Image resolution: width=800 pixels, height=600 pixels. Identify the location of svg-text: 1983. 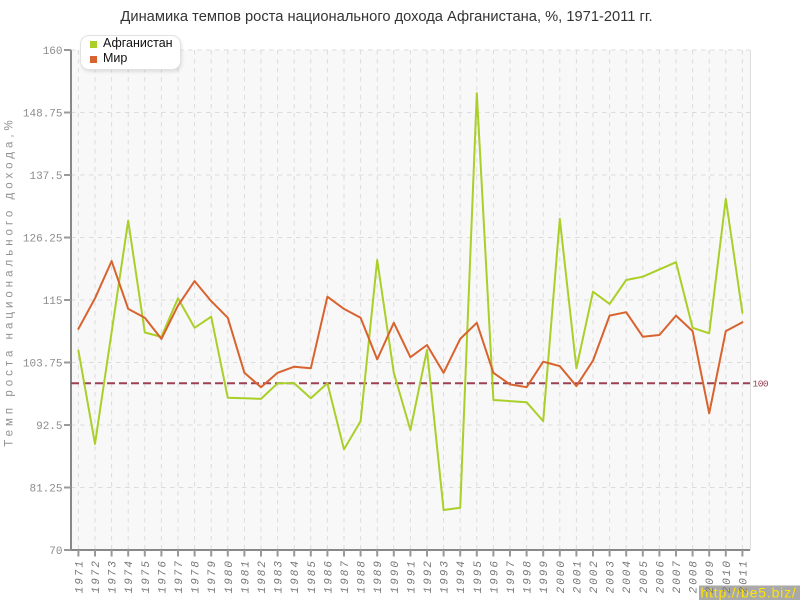
(280, 576).